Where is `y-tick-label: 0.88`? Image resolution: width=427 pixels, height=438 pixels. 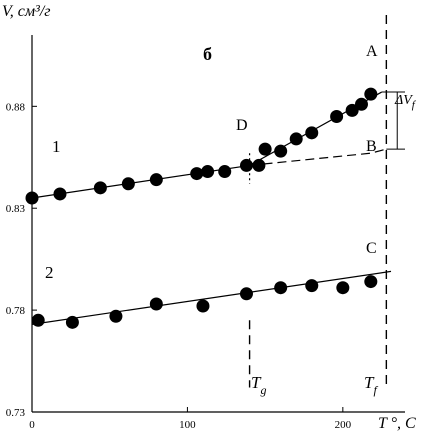
y-tick-label: 0.88 is located at coordinates (16, 107).